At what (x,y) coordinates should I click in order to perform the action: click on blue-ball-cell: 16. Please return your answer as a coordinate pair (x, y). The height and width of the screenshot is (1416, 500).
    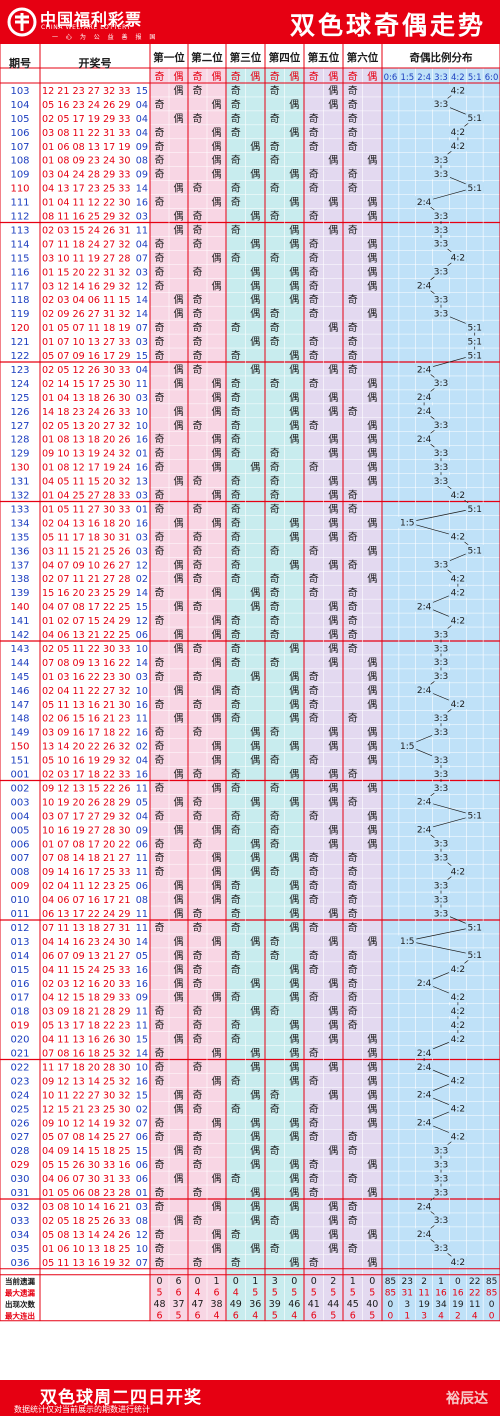
    Looking at the image, I should click on (142, 1081).